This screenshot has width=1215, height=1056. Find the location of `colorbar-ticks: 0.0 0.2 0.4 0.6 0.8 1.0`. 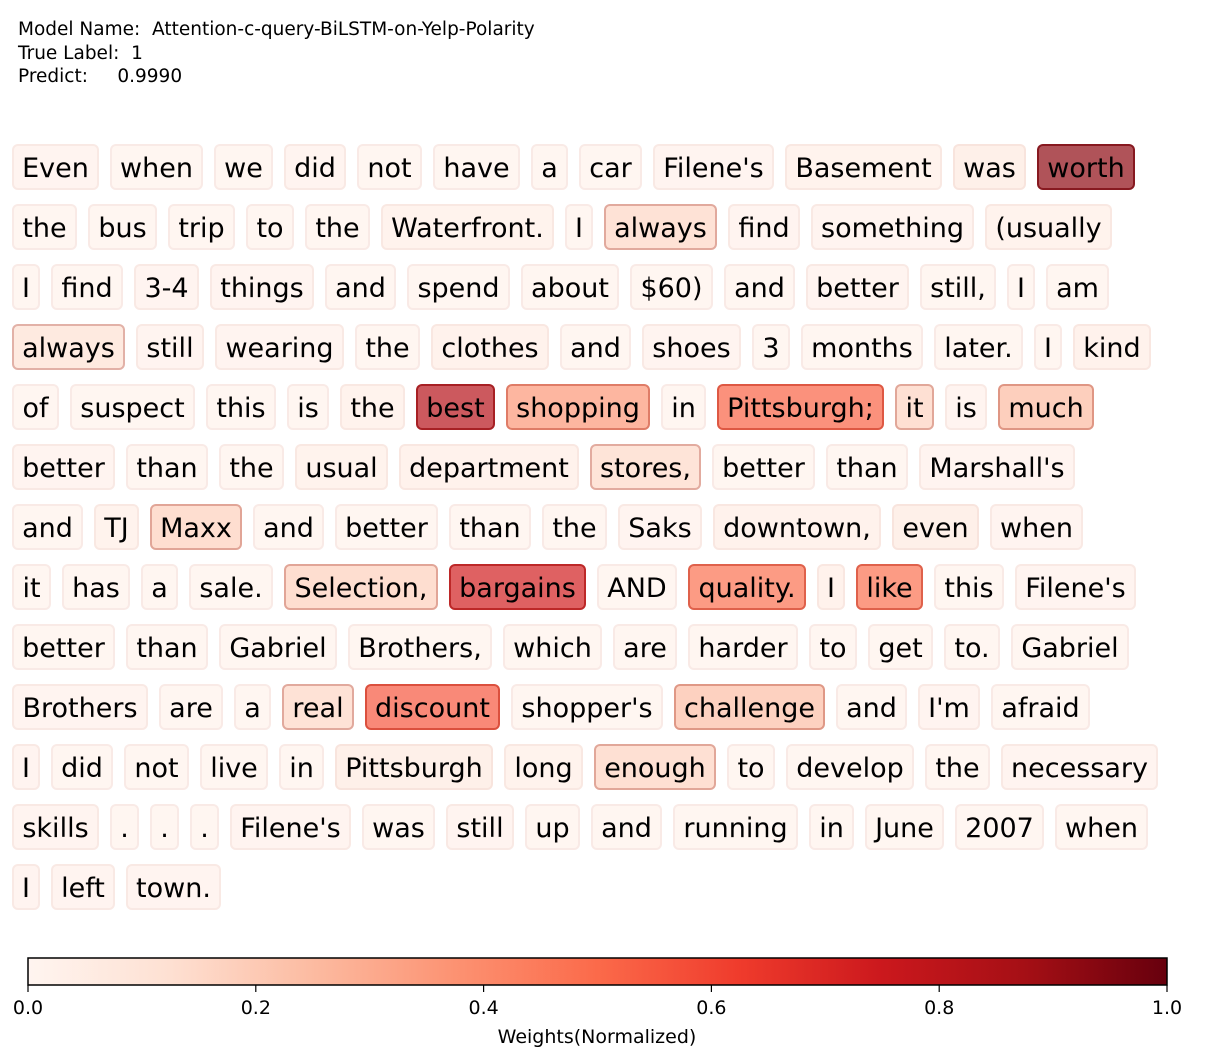

colorbar-ticks: 0.0 0.2 0.4 0.6 0.8 1.0 is located at coordinates (597, 1002).